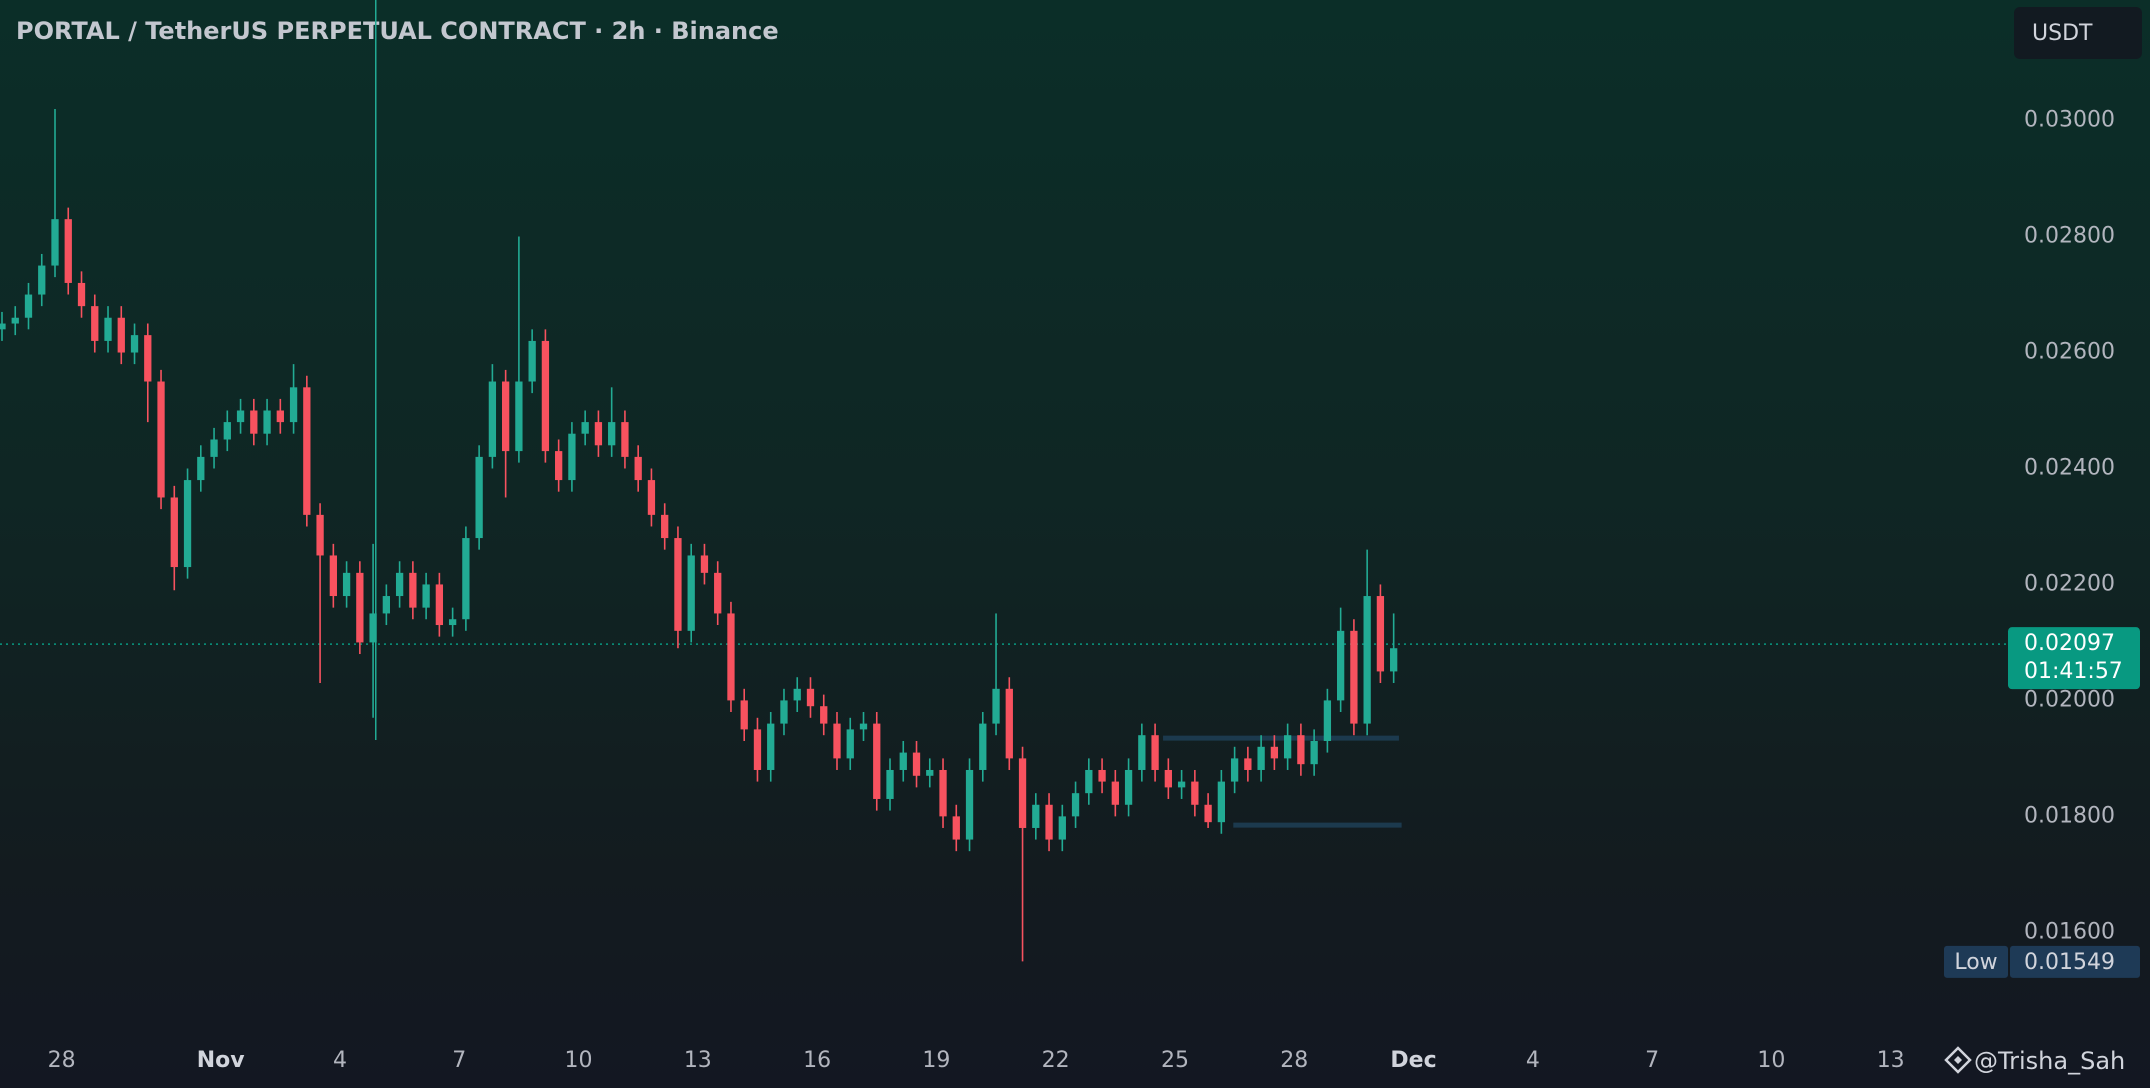 This screenshot has width=2150, height=1088. What do you see at coordinates (1056, 1060) in the screenshot?
I see `x-tick-label: 22` at bounding box center [1056, 1060].